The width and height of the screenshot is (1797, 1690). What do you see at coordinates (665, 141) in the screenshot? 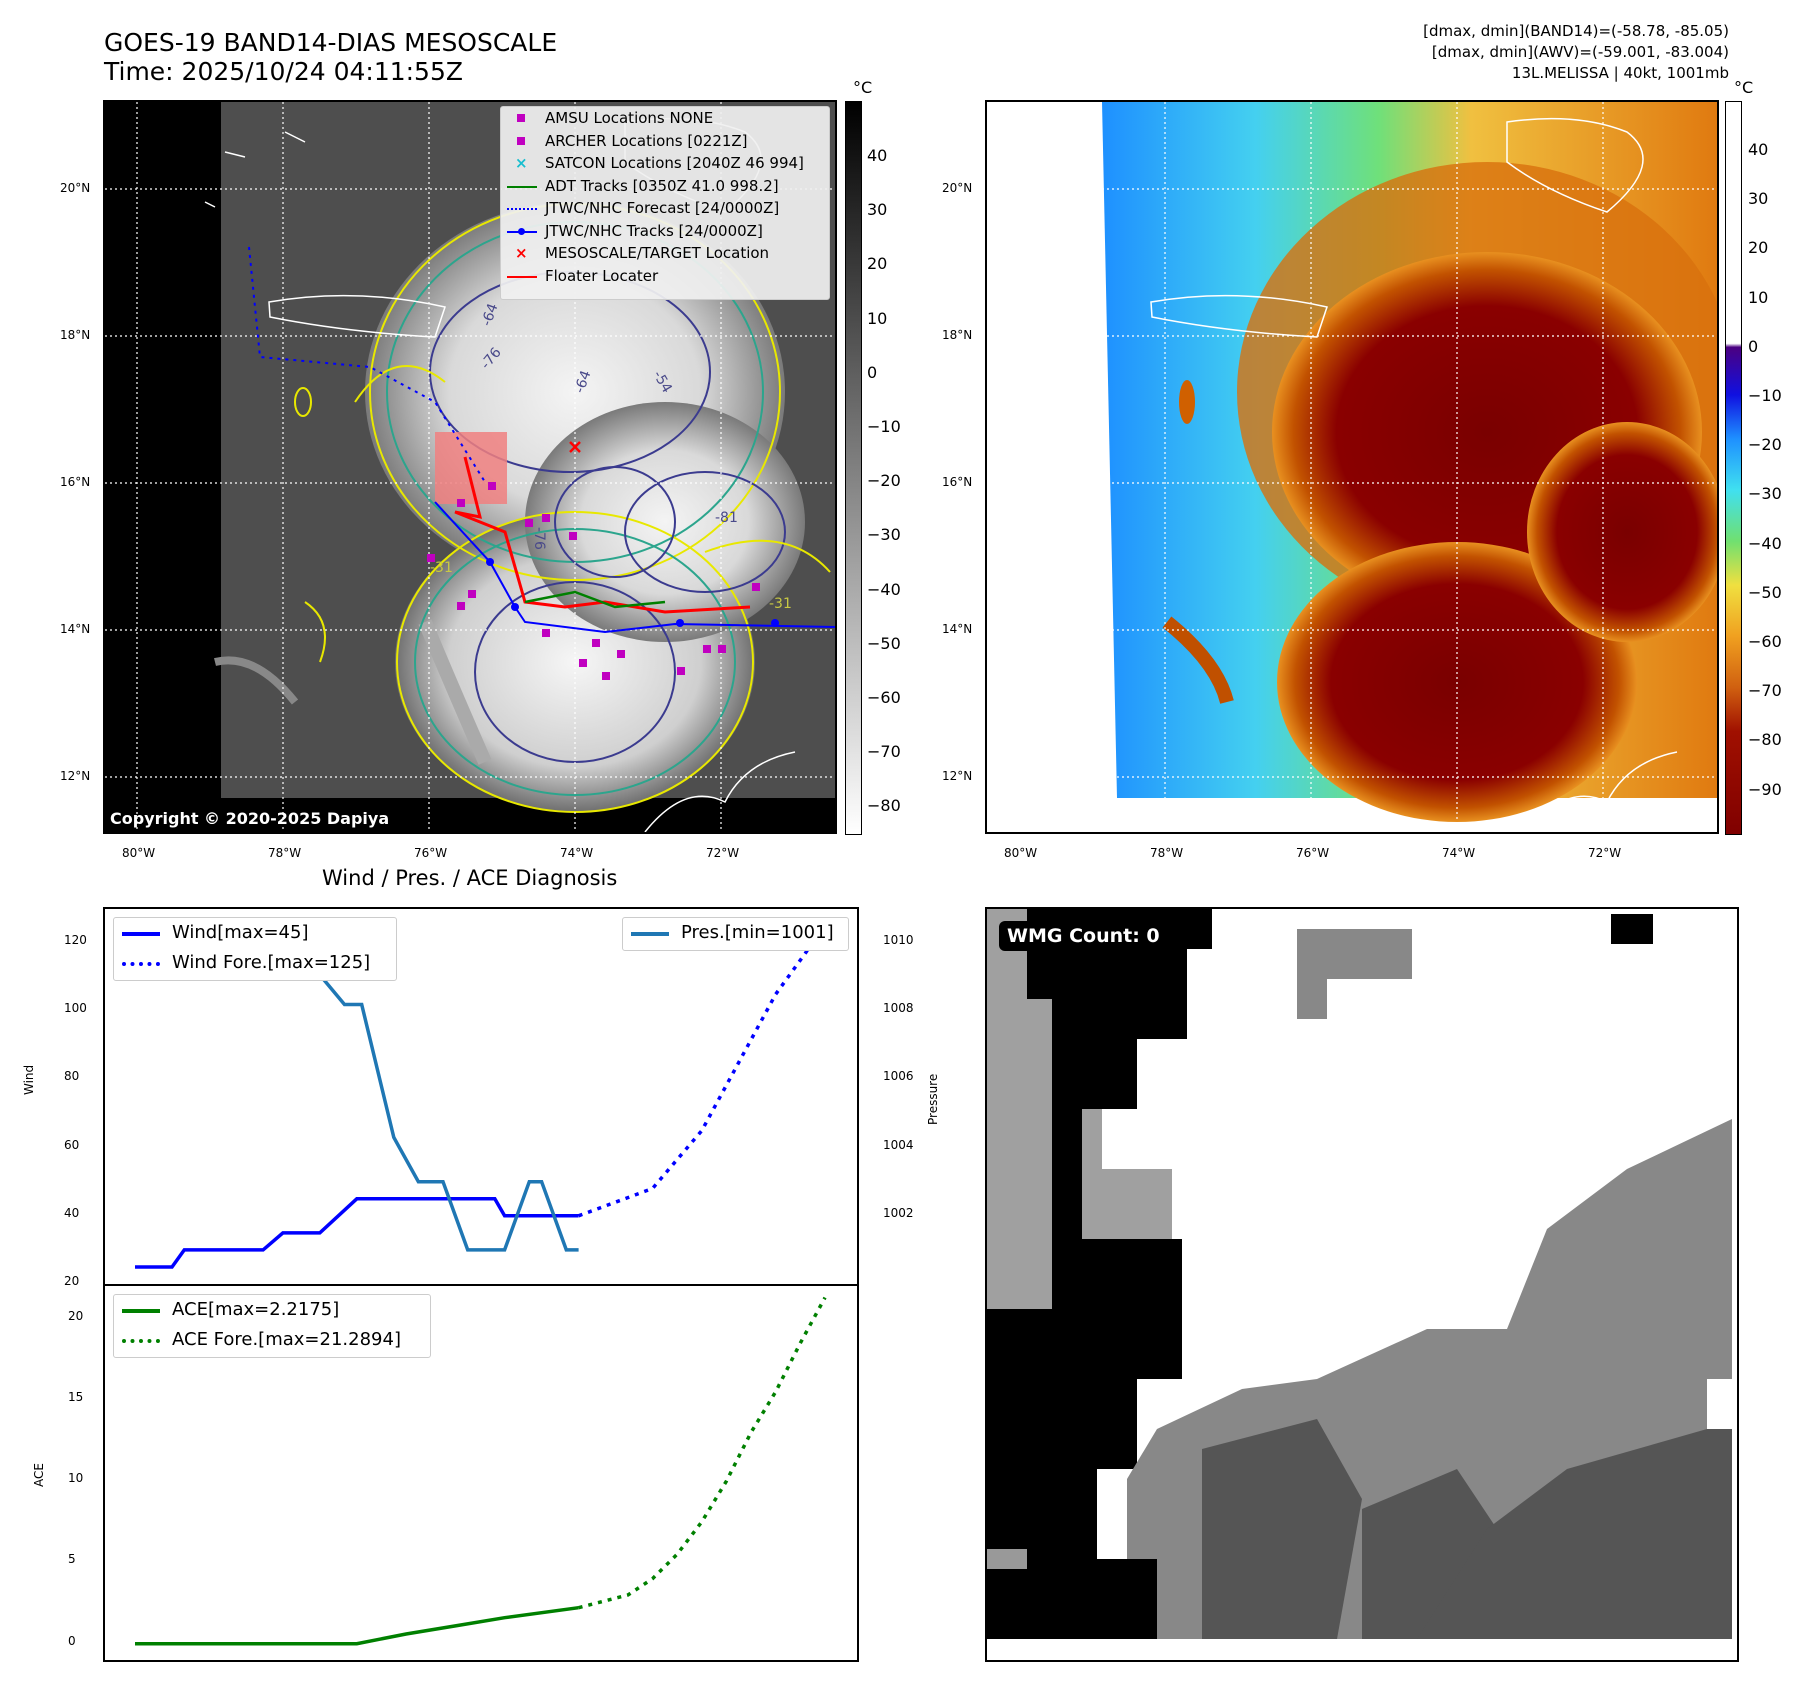
I see `legend-item: ARCHER Locations [0221Z]` at bounding box center [665, 141].